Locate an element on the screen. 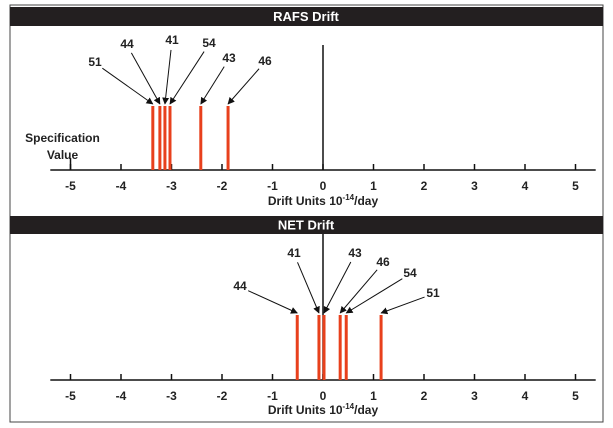  panel-title: RAFS Drift is located at coordinates (306, 16).